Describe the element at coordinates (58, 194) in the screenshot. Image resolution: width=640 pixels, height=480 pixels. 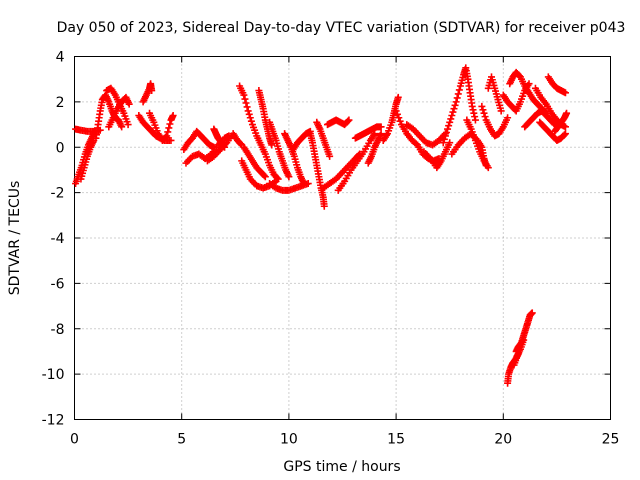
I see `y-tick-label: -2` at that location.